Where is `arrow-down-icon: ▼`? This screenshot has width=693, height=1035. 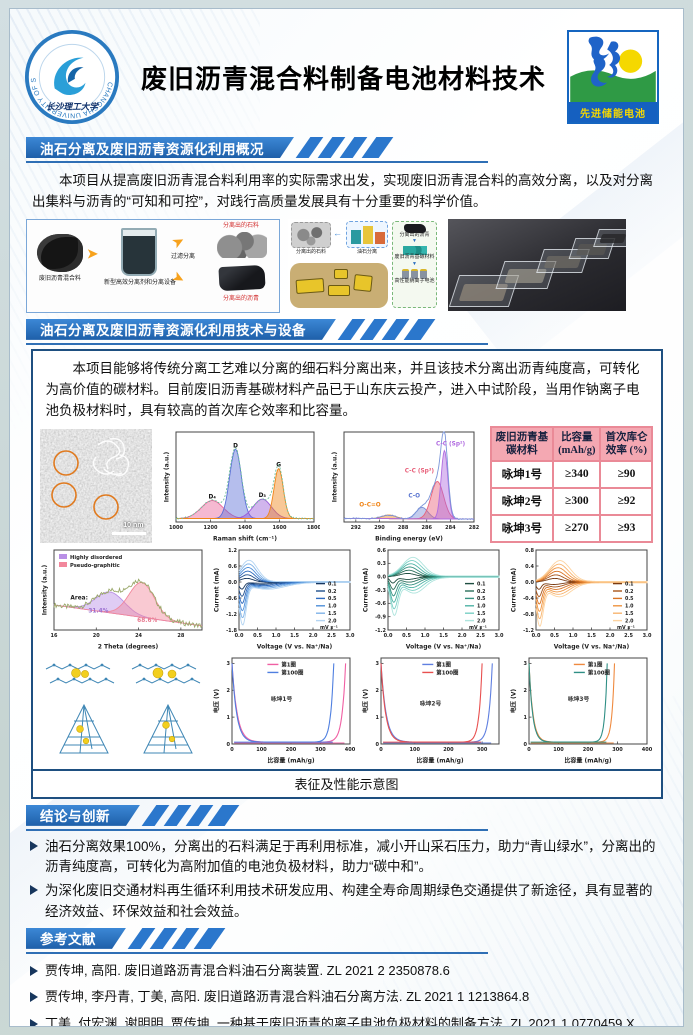
arrow-down-icon: ▼ is located at coordinates (414, 241).